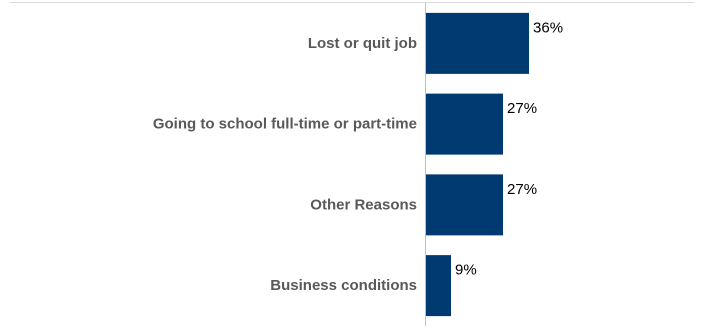 This screenshot has height=329, width=704. Describe the element at coordinates (343, 285) in the screenshot. I see `category-label-3: Business conditions` at that location.